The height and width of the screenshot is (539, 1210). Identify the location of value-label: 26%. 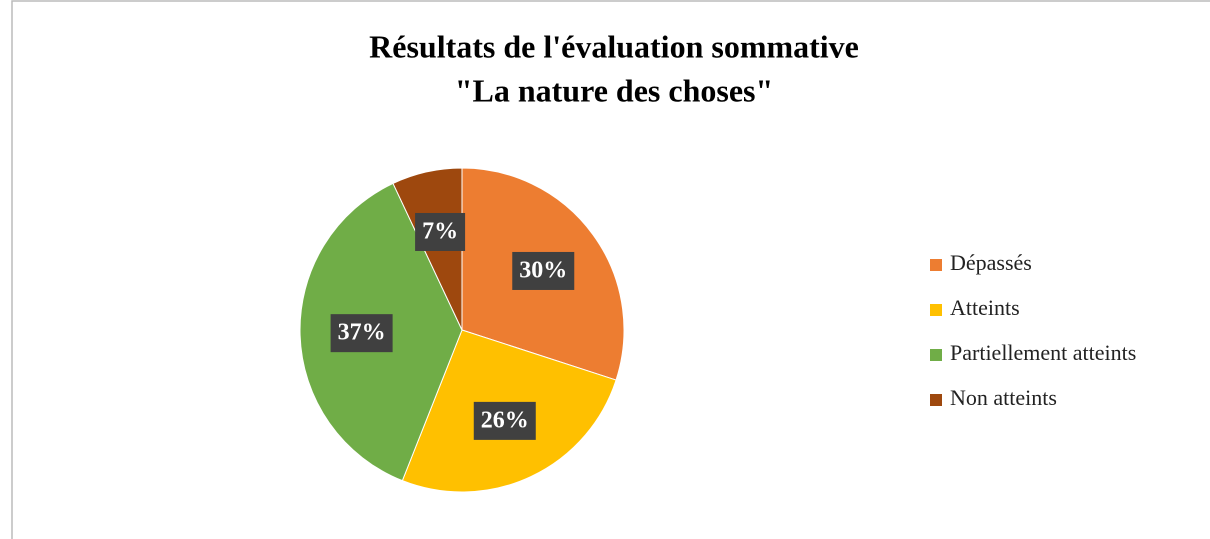
(505, 420).